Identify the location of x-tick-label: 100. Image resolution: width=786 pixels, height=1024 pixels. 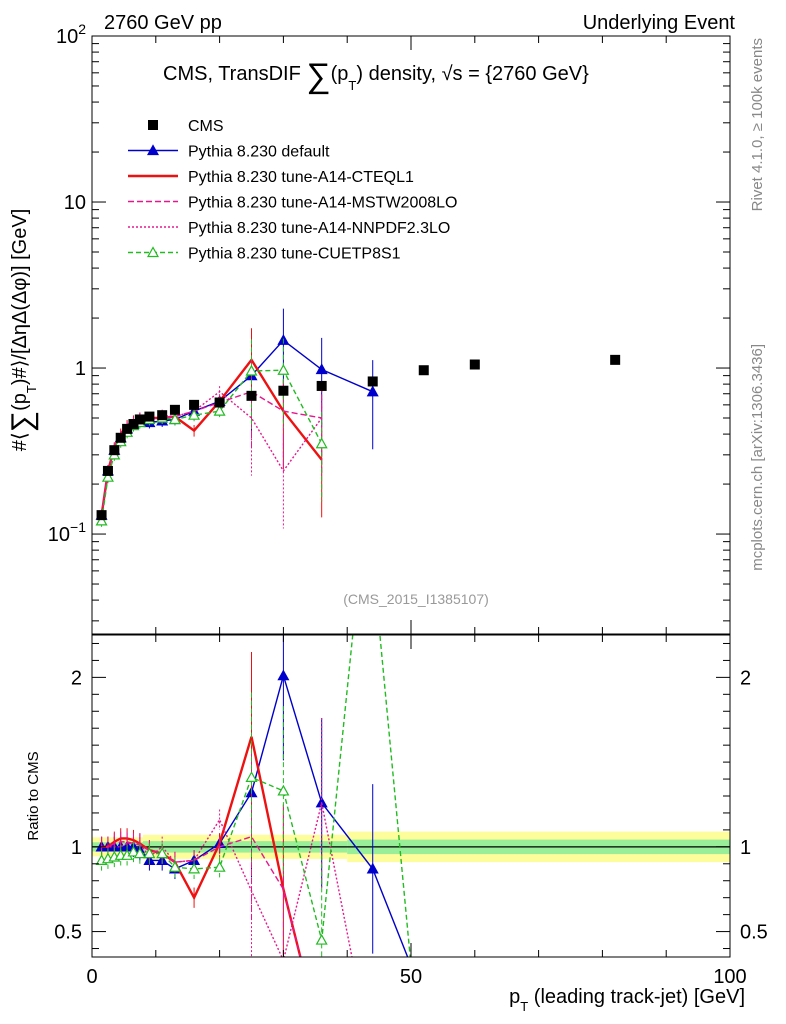
(729, 977).